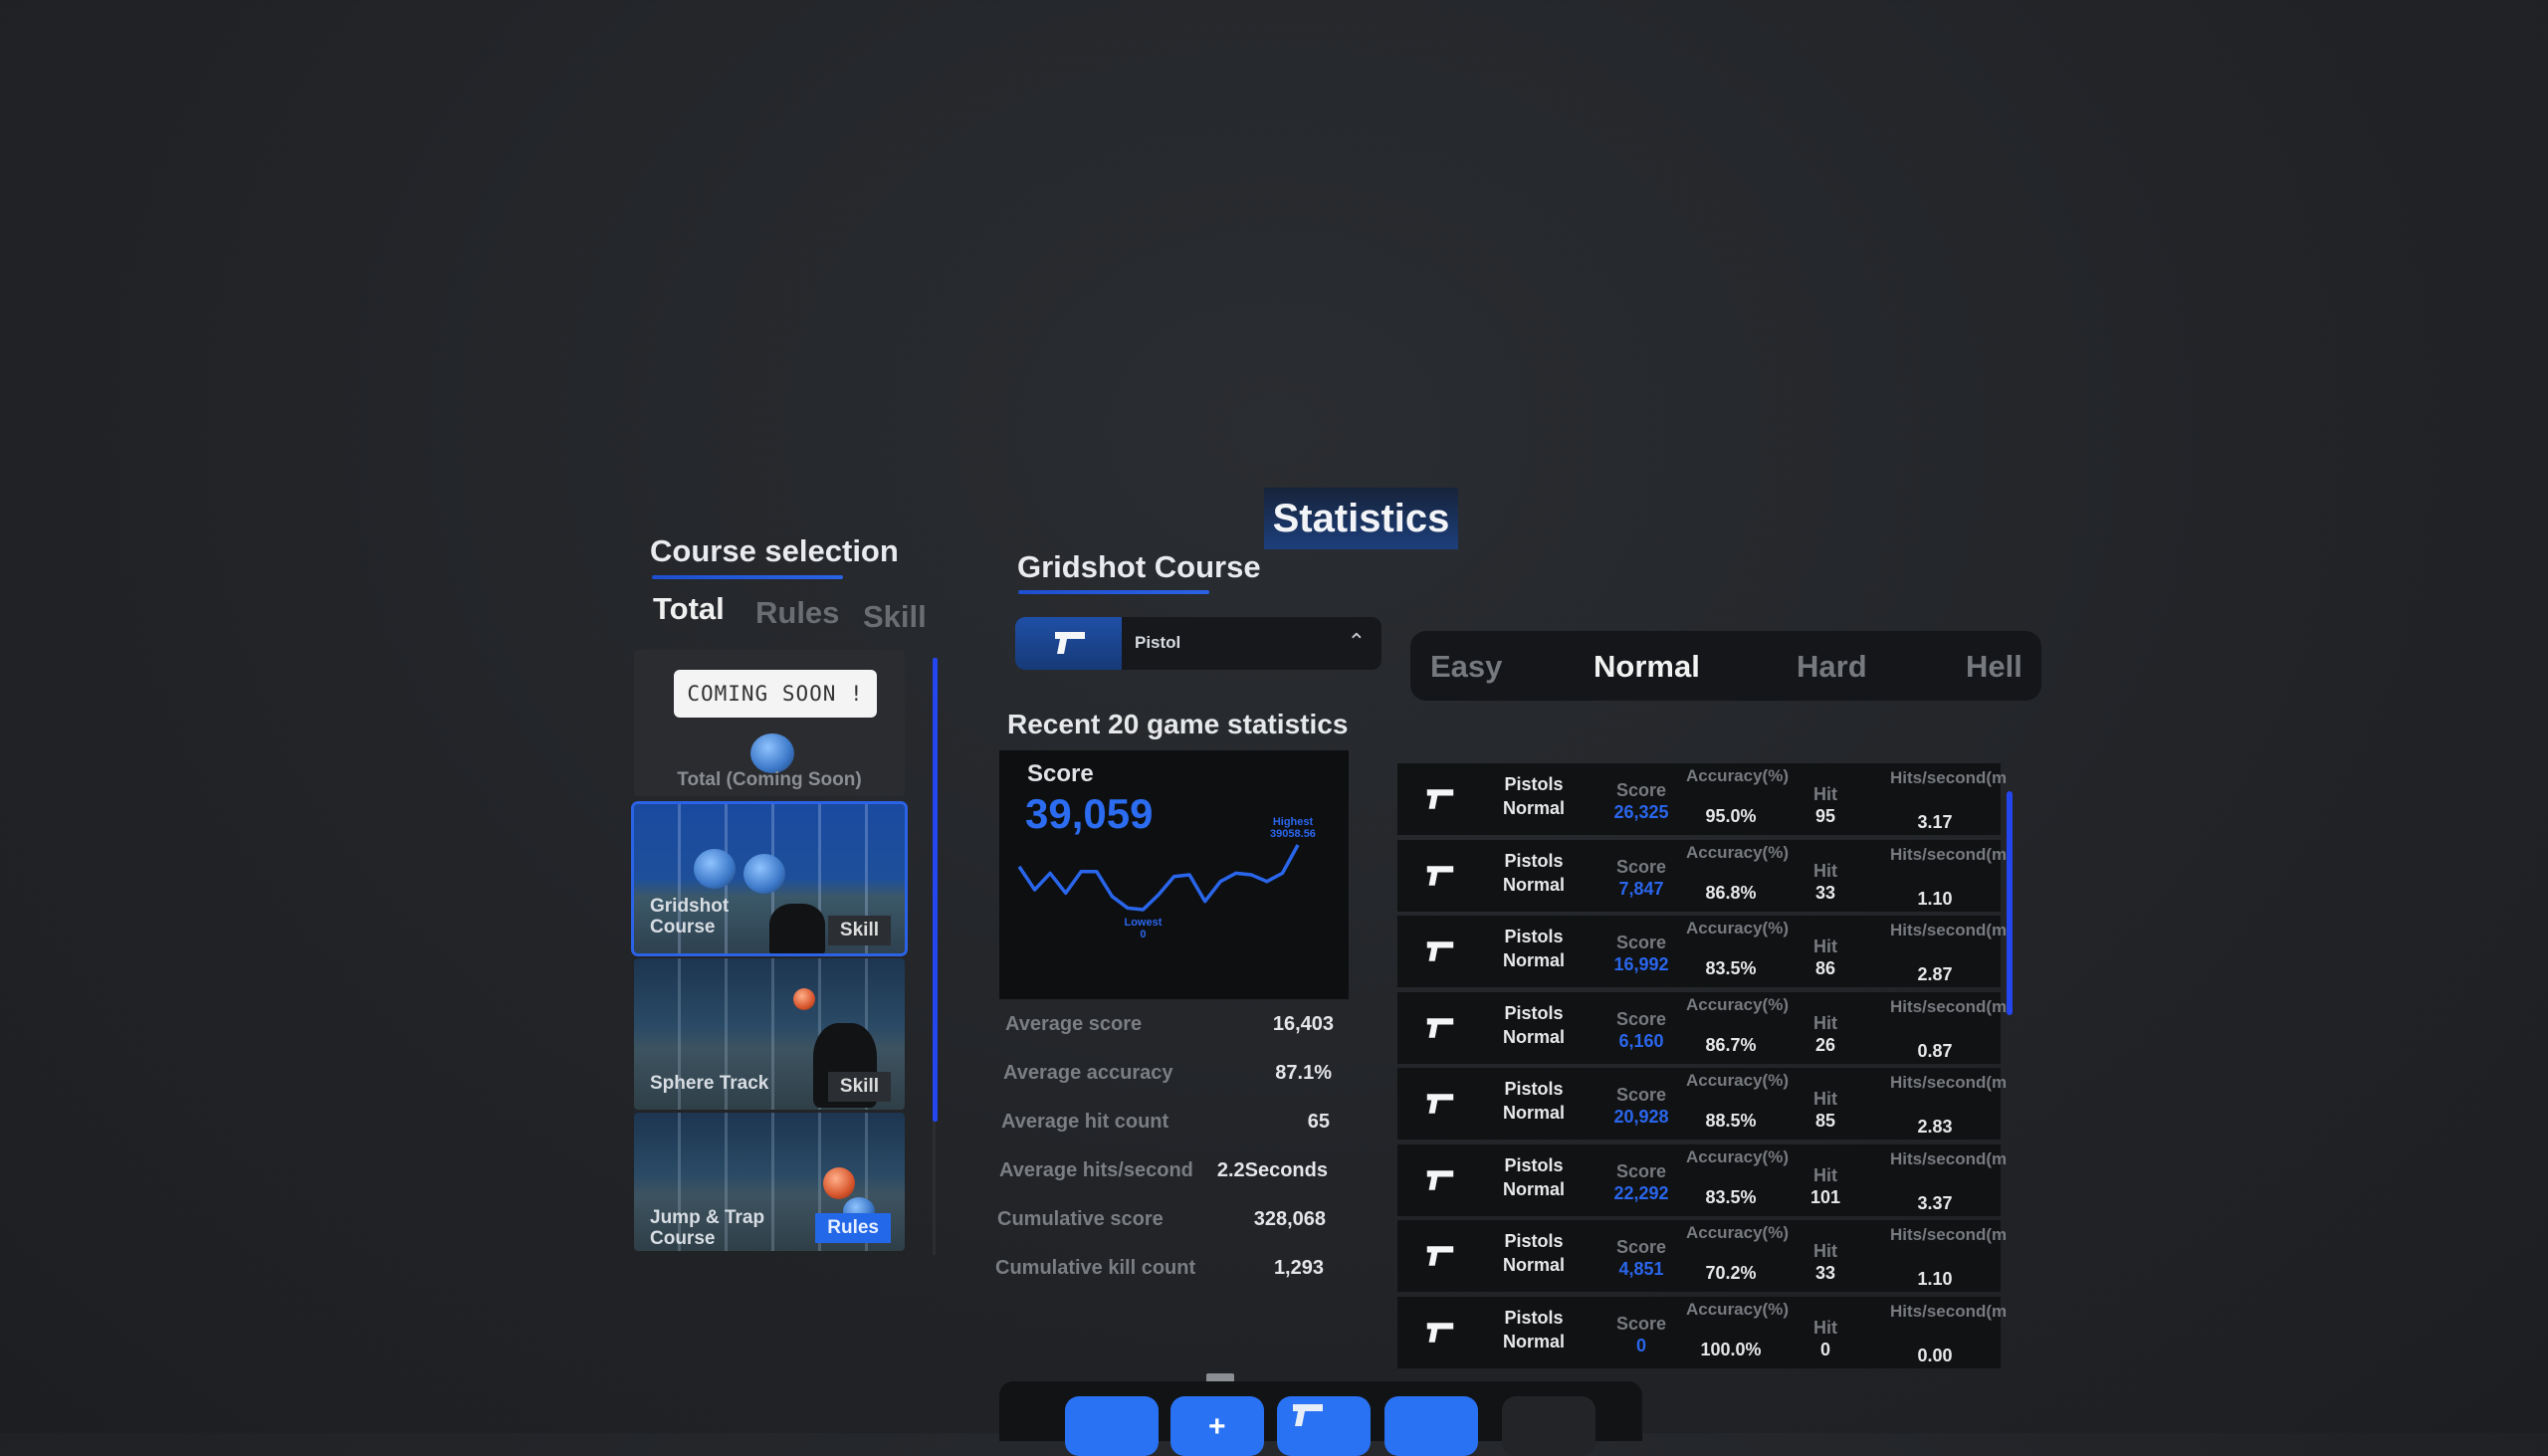 Image resolution: width=2548 pixels, height=1456 pixels. I want to click on summary-label: Average hits/second, so click(1096, 1170).